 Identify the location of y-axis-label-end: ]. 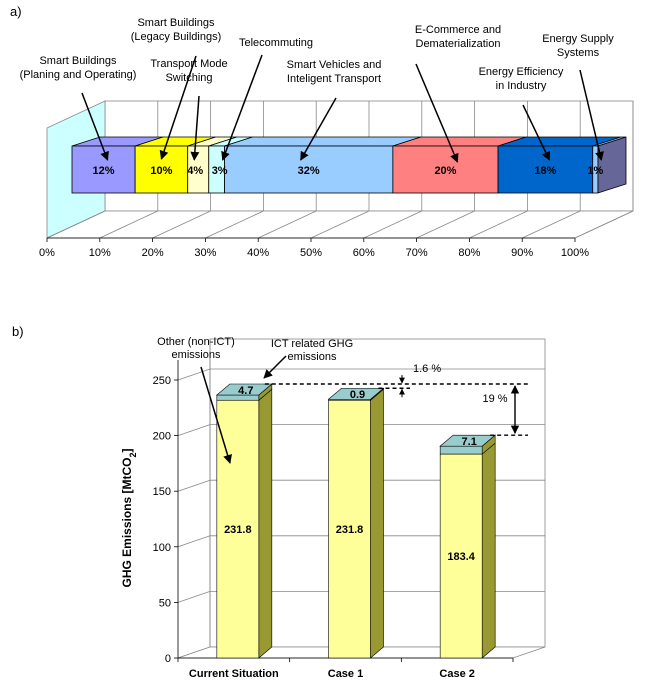
(127, 450).